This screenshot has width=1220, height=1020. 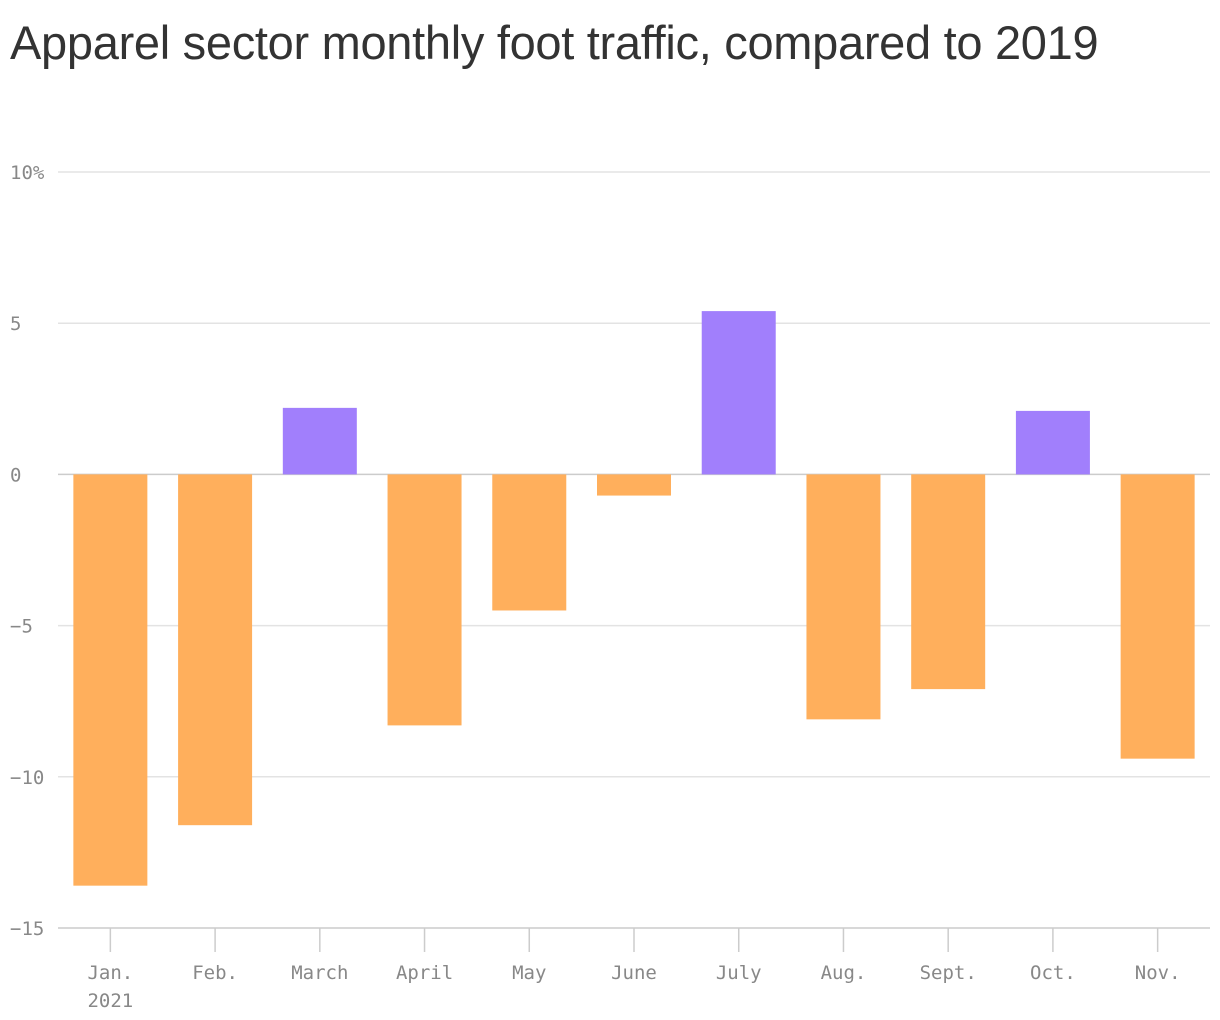 I want to click on x-tick-label: Aug., so click(x=844, y=973).